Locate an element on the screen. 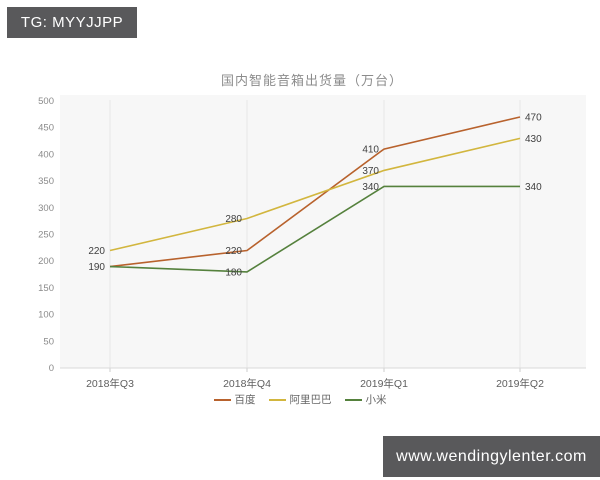 The width and height of the screenshot is (600, 480). legend-label: 小米 is located at coordinates (376, 400).